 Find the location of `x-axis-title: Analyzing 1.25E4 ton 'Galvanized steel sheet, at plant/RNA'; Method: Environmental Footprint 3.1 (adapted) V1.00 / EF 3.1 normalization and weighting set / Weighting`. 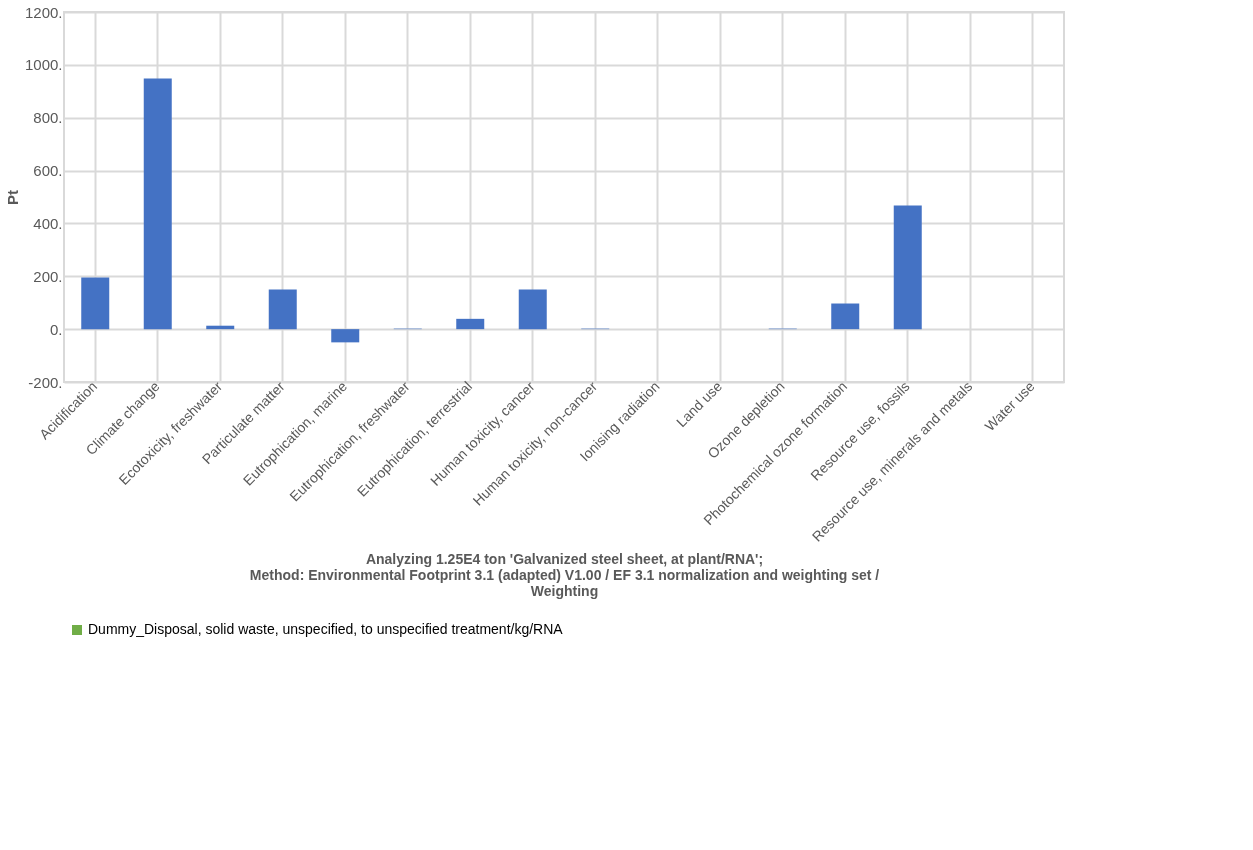

x-axis-title: Analyzing 1.25E4 ton 'Galvanized steel sheet, at plant/RNA'; Method: Environmental Footprint 3.1 (adapted) V1.00 / EF 3.1 normalization and weighting set / Weighting is located at coordinates (564, 574).